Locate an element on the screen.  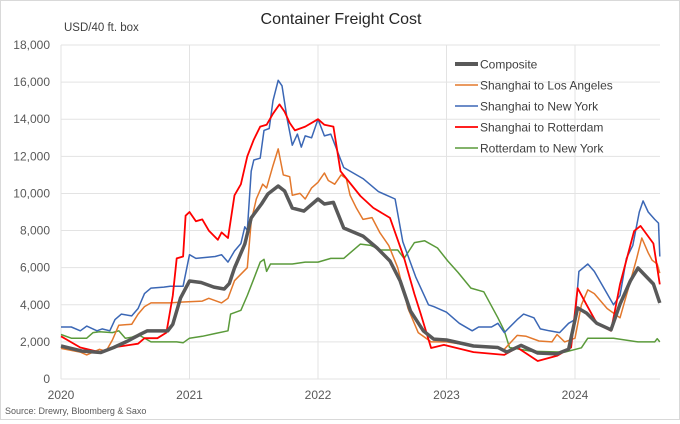
y-tick-label: 16,000 is located at coordinates (31, 82).